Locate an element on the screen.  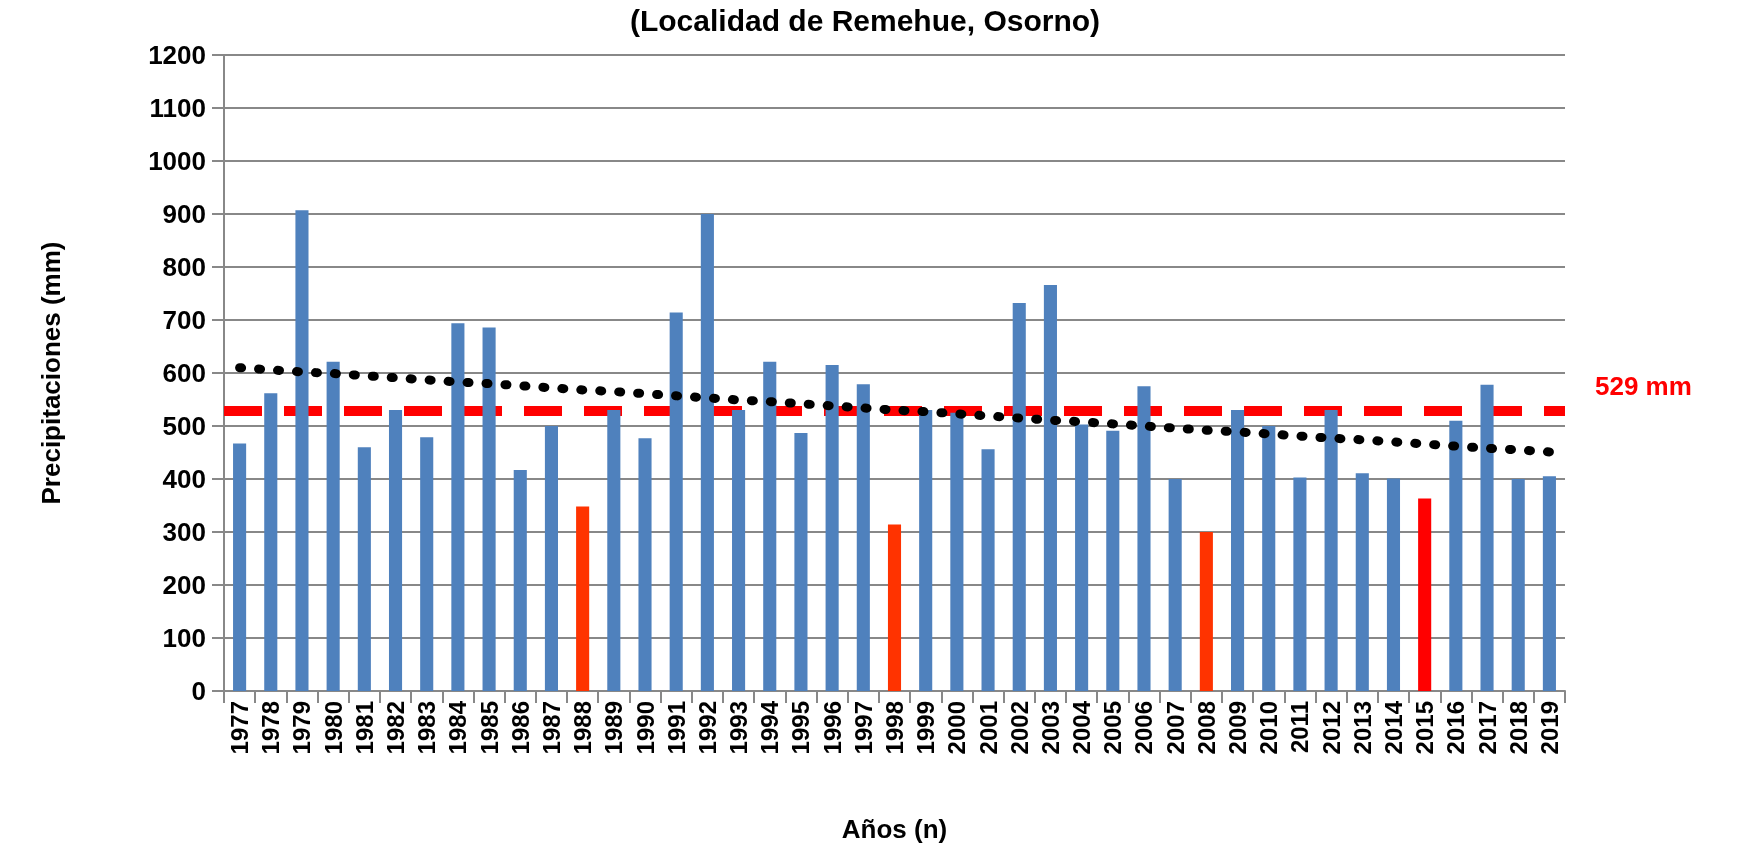
x-tick-label: 2000 is located at coordinates (957, 728).